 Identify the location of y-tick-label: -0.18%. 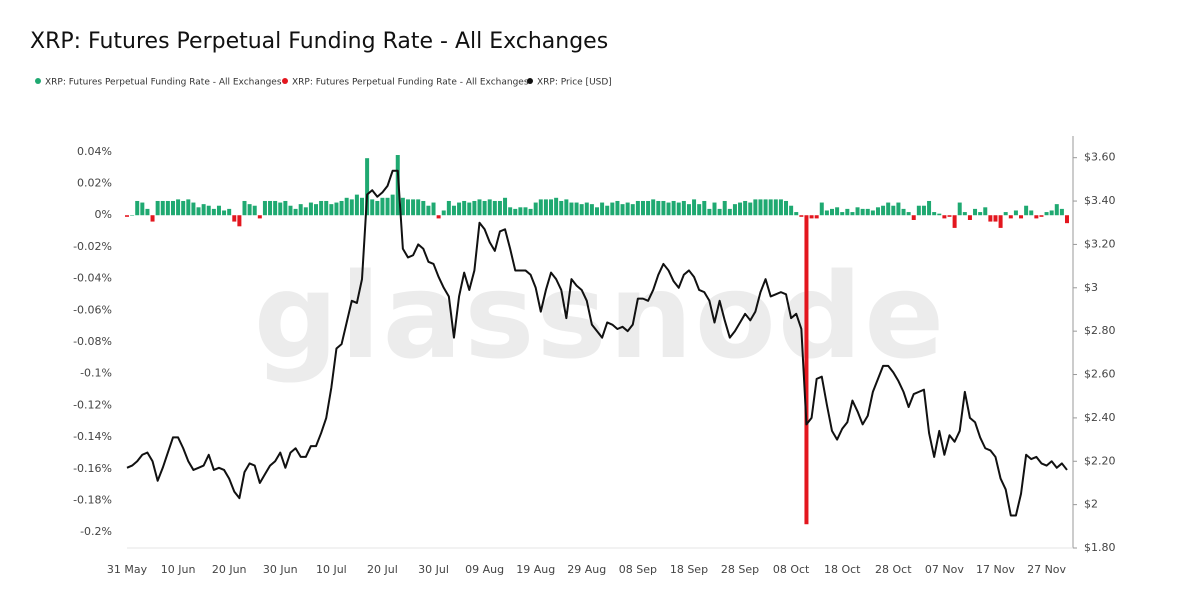
(92, 499).